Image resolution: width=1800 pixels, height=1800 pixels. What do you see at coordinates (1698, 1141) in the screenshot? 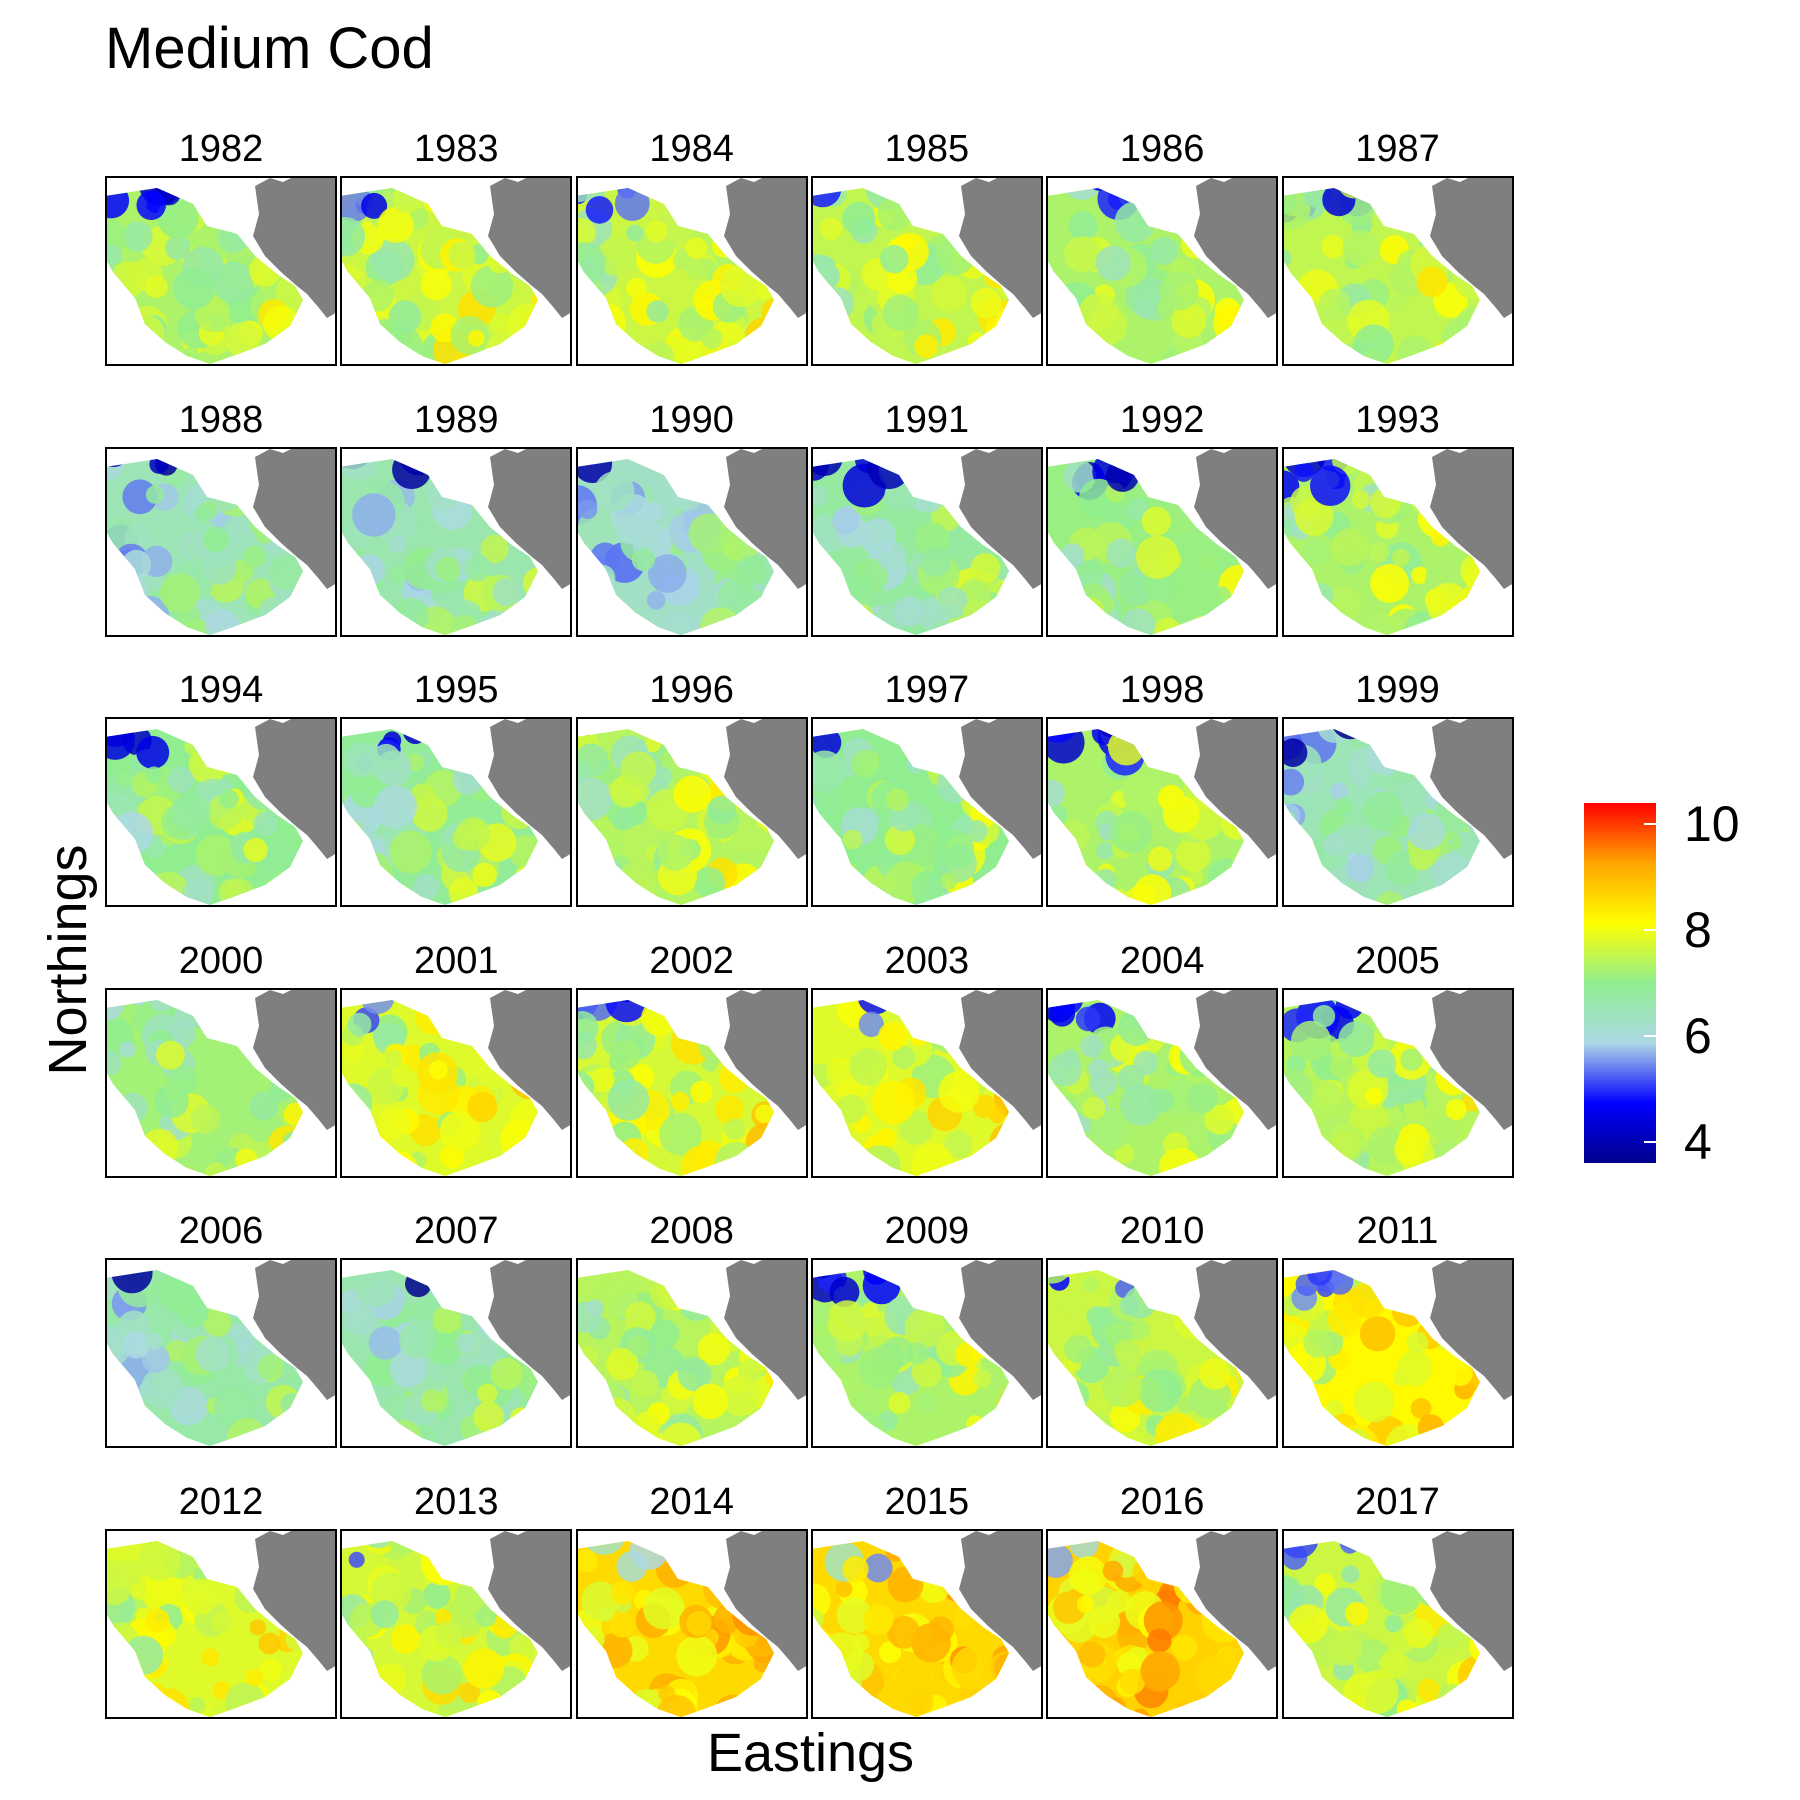
I see `colorbar-tick-label: 4` at bounding box center [1698, 1141].